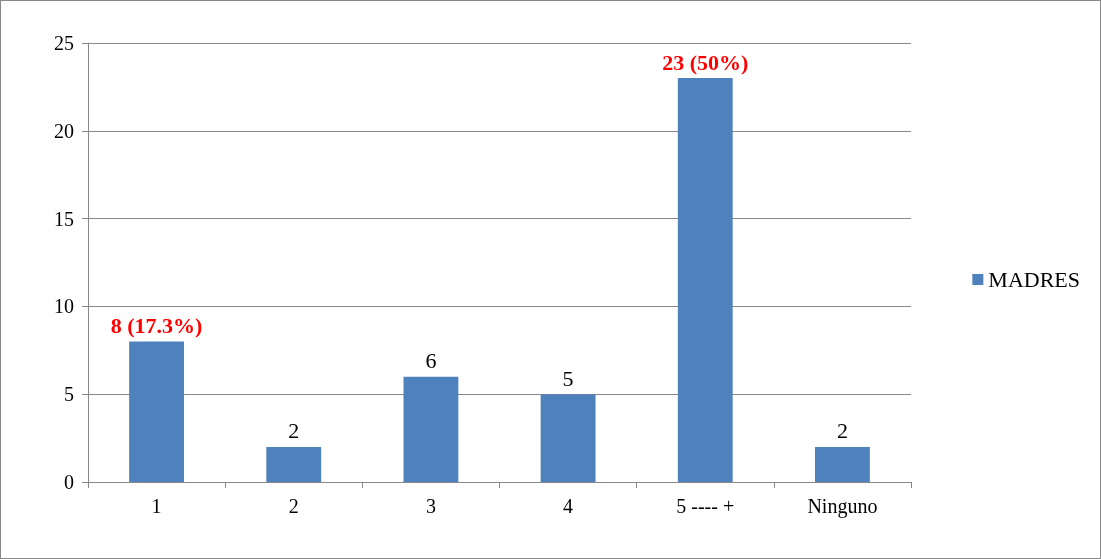 This screenshot has height=559, width=1101. Describe the element at coordinates (430, 506) in the screenshot. I see `x-tick-label: 3` at that location.